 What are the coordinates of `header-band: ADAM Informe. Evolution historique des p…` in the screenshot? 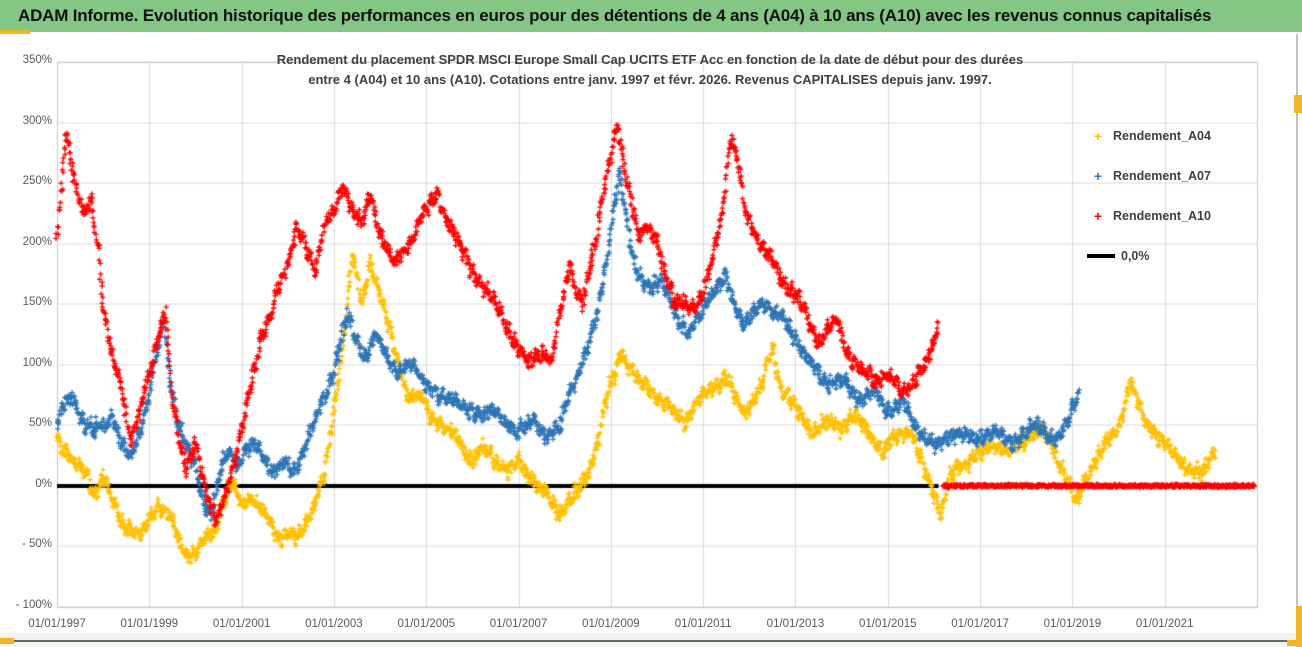 It's located at (651, 16).